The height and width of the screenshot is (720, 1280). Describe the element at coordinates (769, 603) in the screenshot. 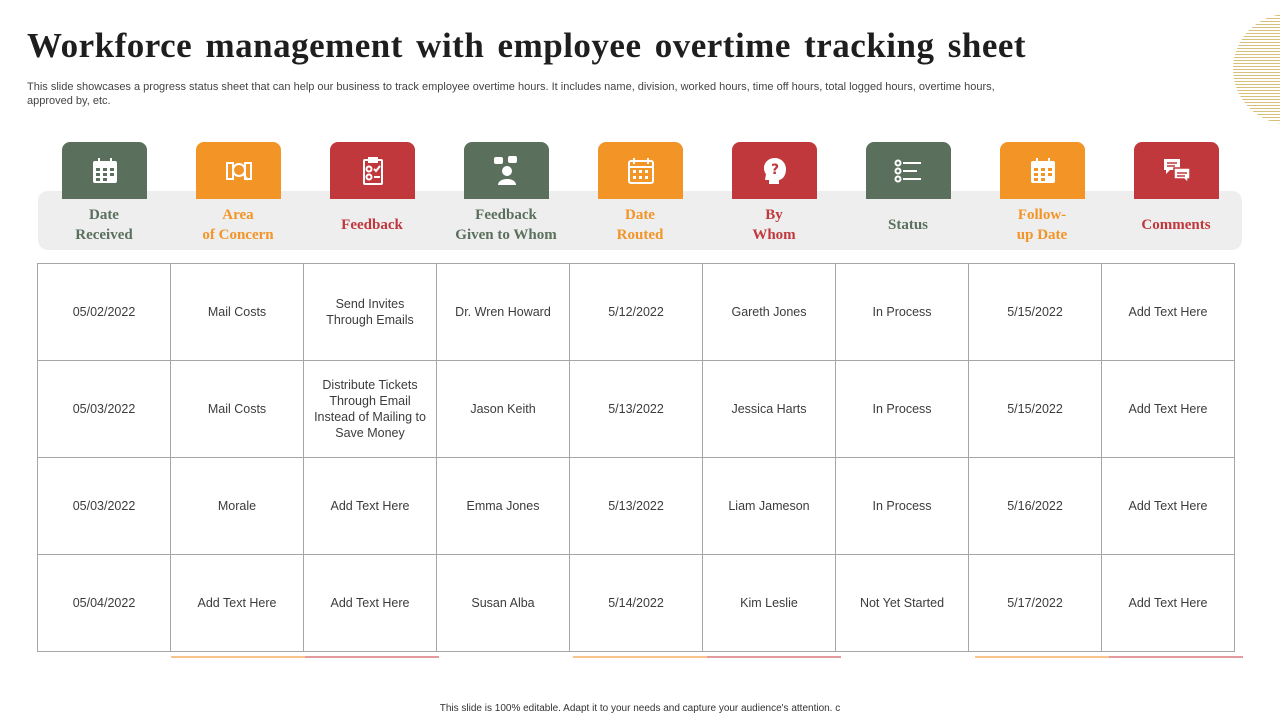

I see `table-cell: Kim Leslie` at that location.